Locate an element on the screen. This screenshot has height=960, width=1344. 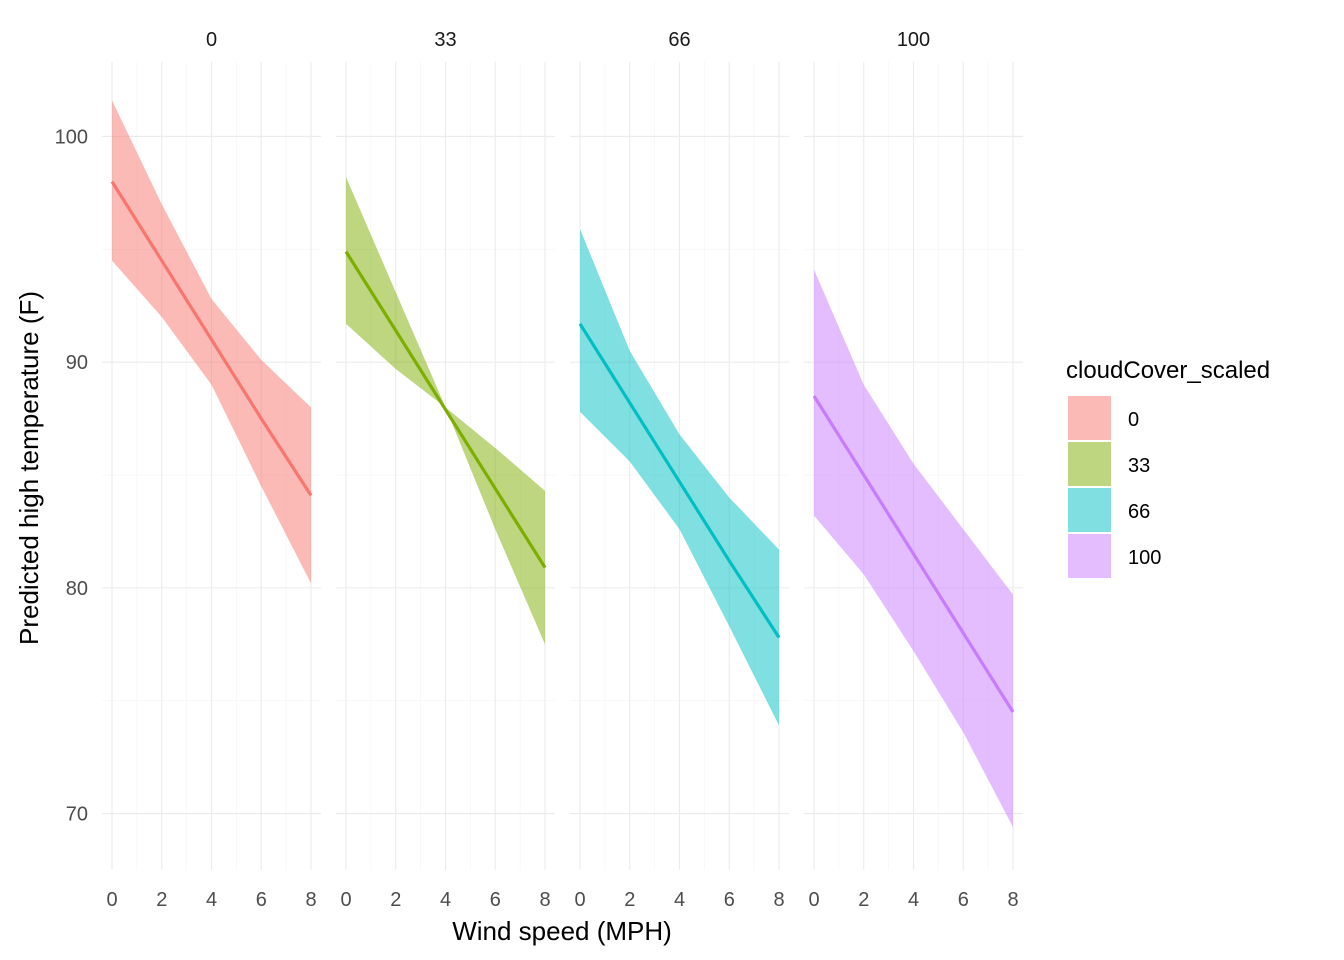
x-axis-title: Wind speed (MPH) is located at coordinates (562, 931).